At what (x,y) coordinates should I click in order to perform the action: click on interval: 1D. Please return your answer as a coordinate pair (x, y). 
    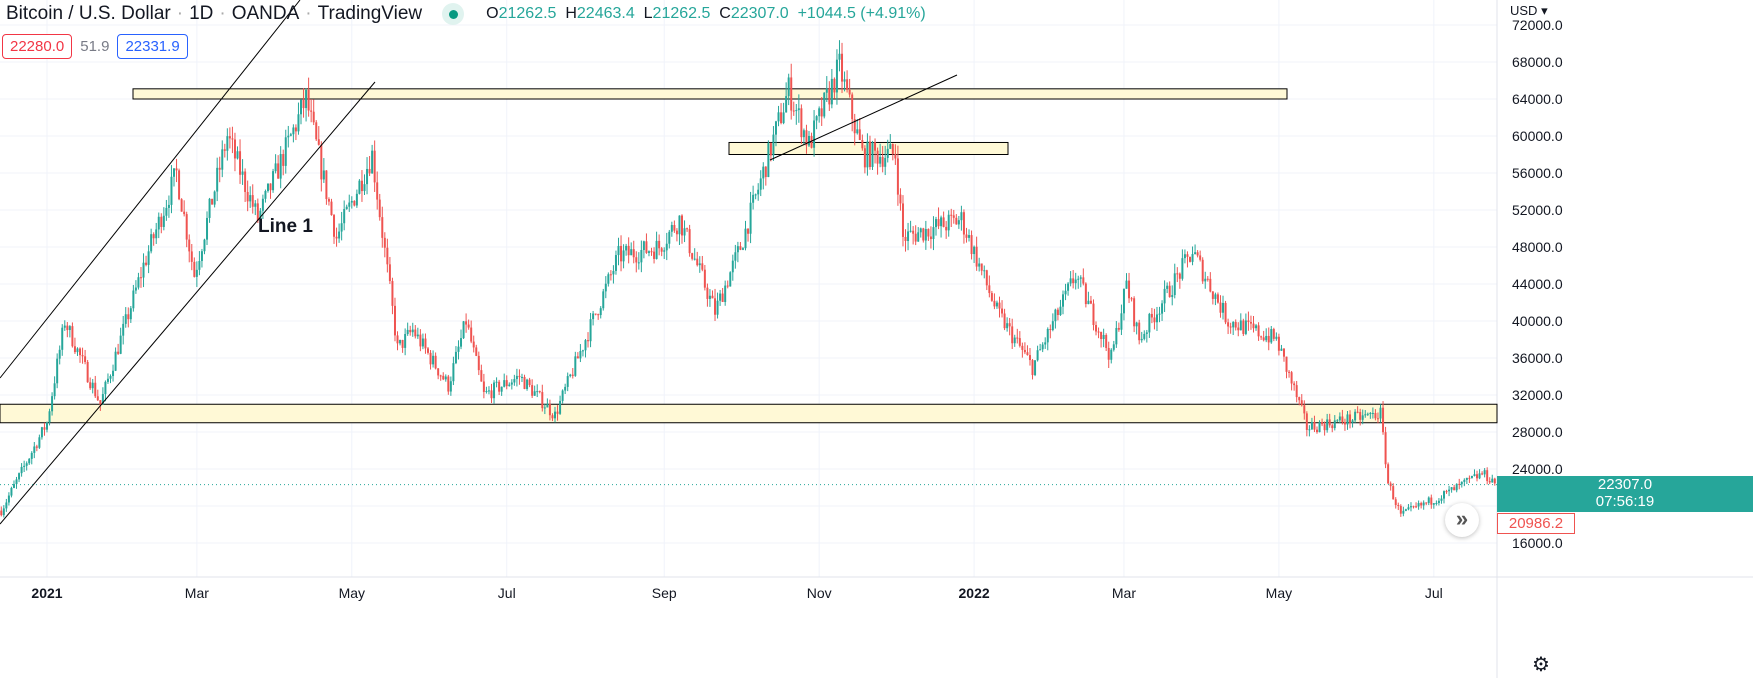
    Looking at the image, I should click on (201, 13).